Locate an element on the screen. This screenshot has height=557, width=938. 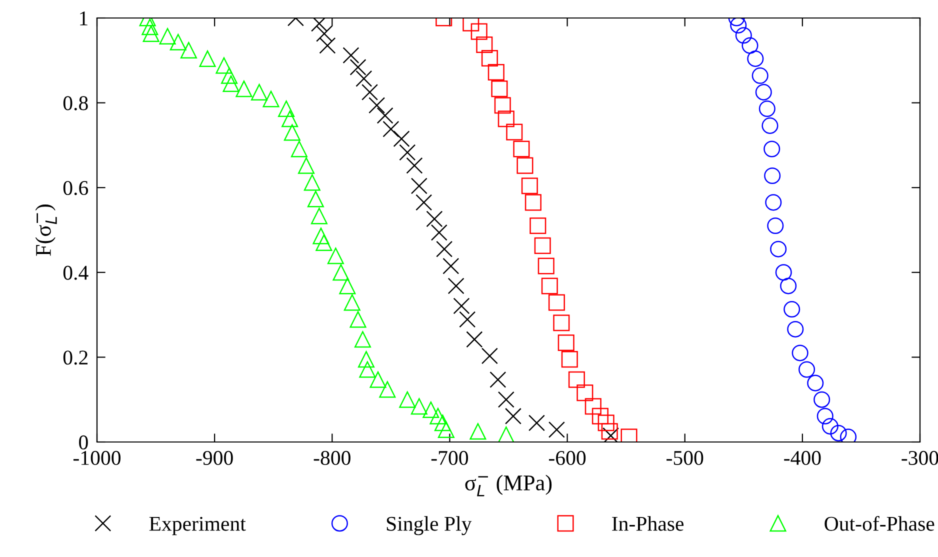
legend-label: Out-of-Phase is located at coordinates (879, 523).